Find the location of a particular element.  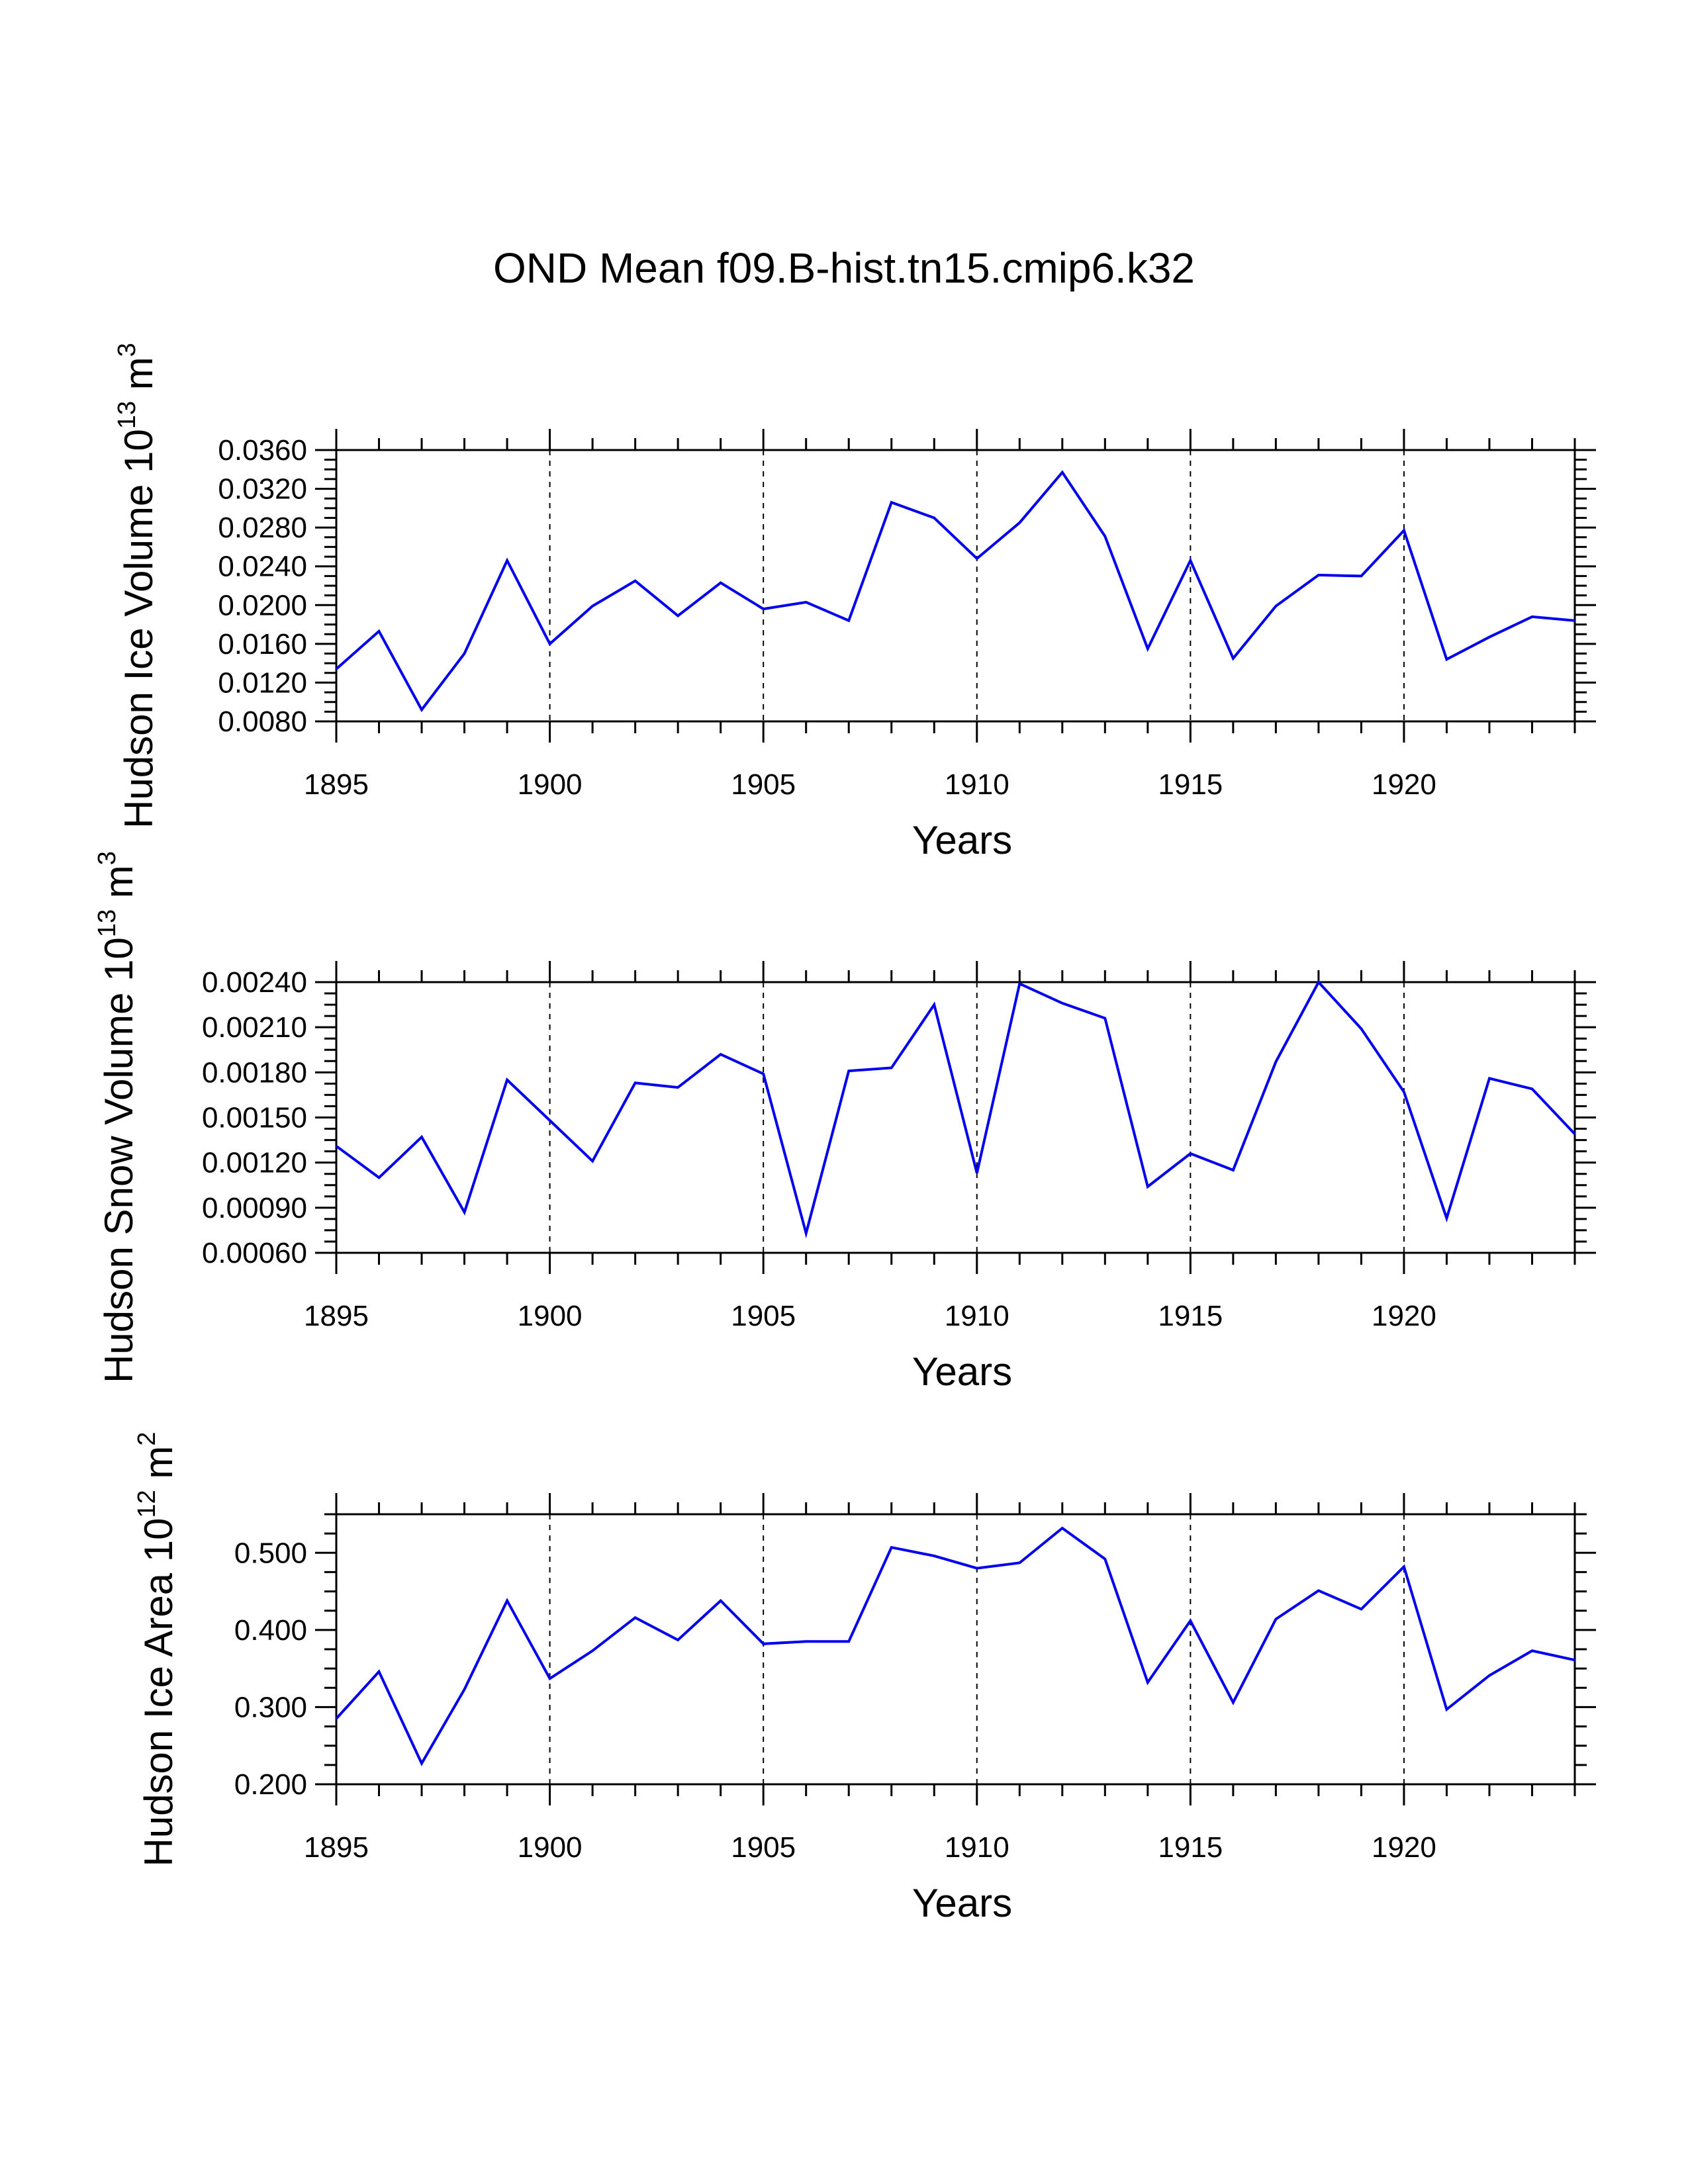

y-tick-label: 0.0360 is located at coordinates (262, 451).